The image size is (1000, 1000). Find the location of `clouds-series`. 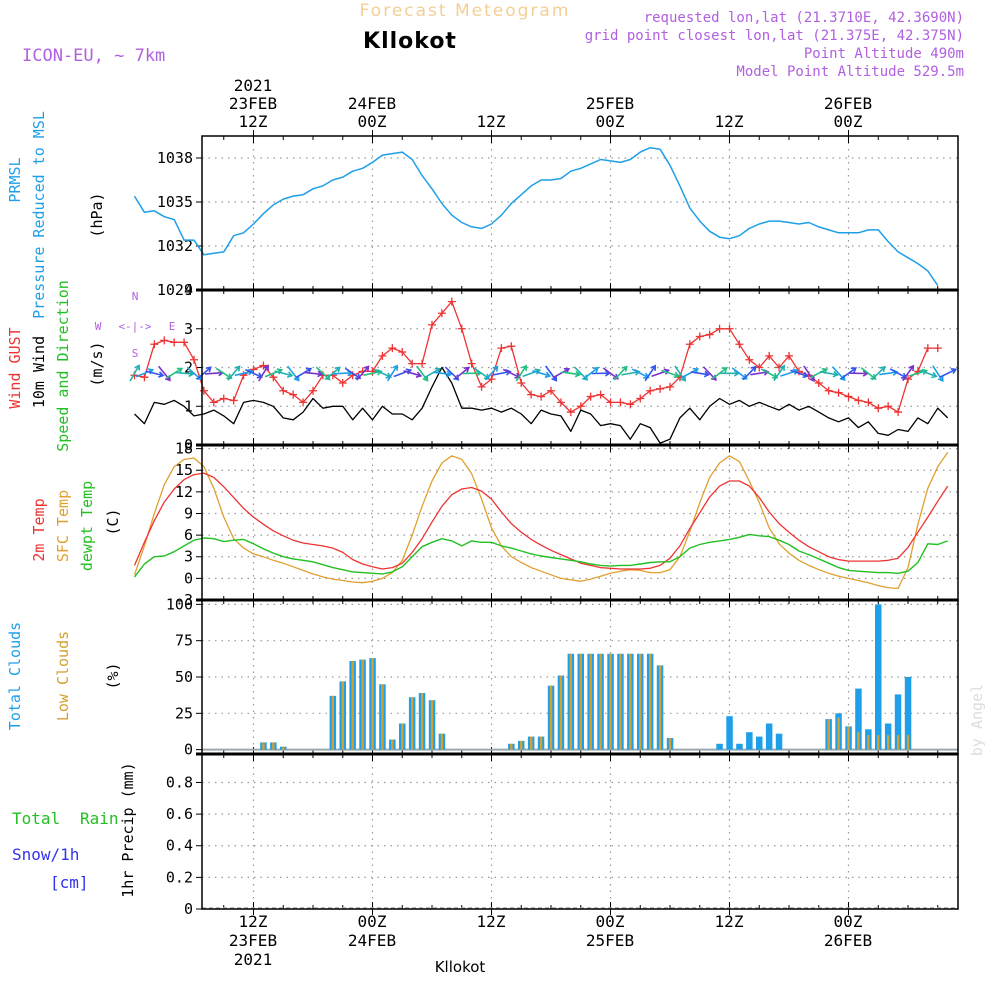

clouds-series is located at coordinates (580, 677).